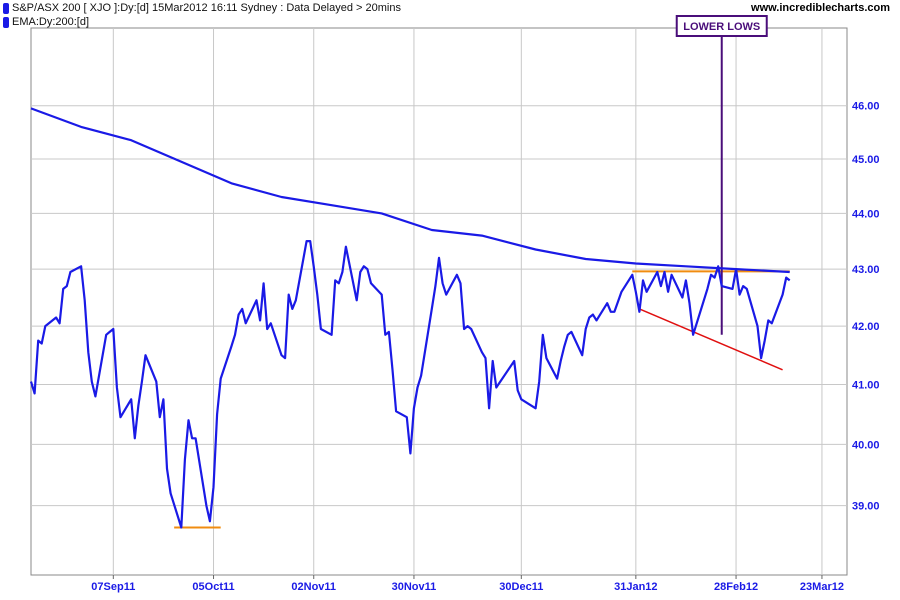 Image resolution: width=900 pixels, height=600 pixels. Describe the element at coordinates (866, 445) in the screenshot. I see `y-tick-label: 40.00` at that location.